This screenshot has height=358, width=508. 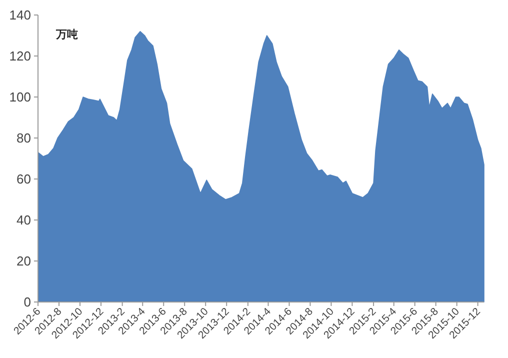 I want to click on y-axis-title: 万吨, so click(x=66, y=34).